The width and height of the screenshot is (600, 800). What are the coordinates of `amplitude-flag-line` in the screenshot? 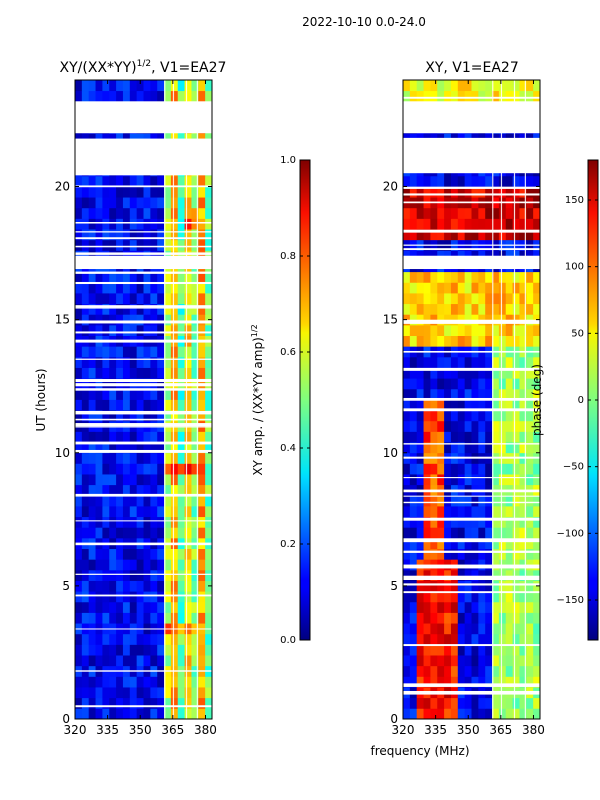 It's located at (143, 223).